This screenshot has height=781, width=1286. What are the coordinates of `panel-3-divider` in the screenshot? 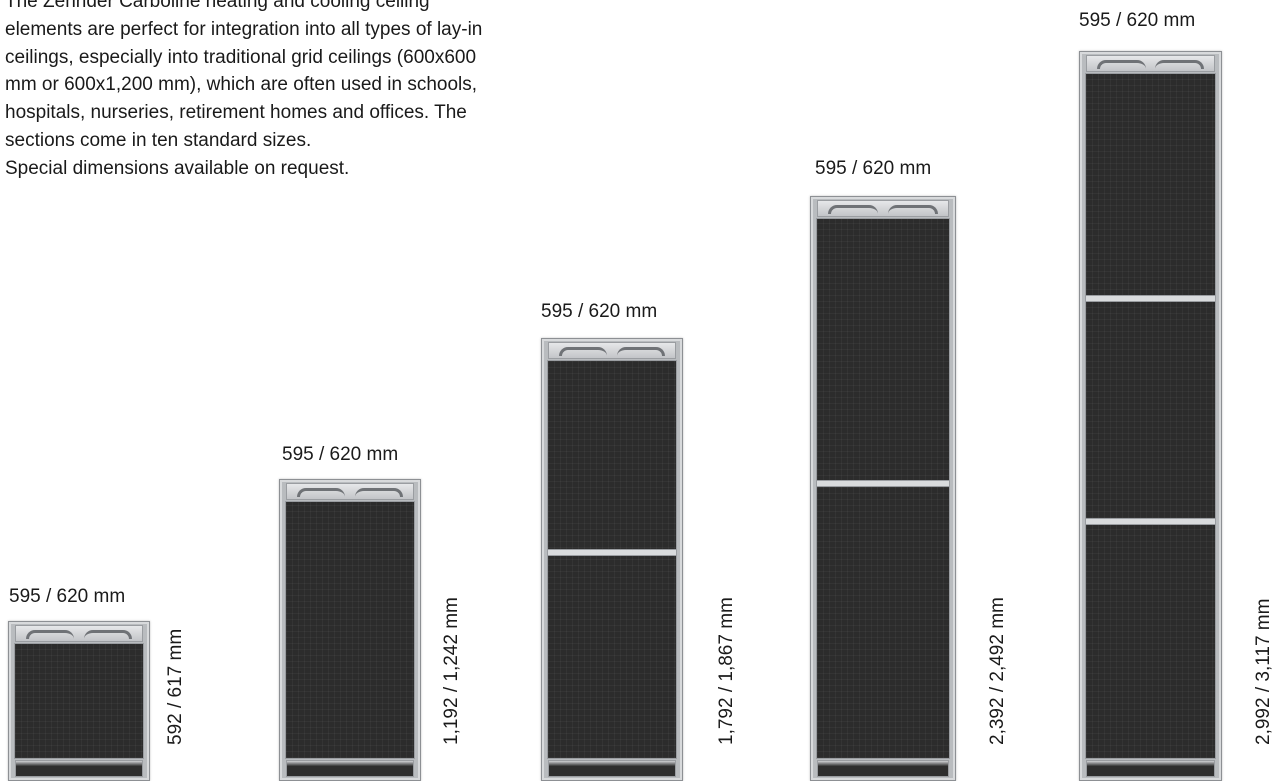 It's located at (612, 552).